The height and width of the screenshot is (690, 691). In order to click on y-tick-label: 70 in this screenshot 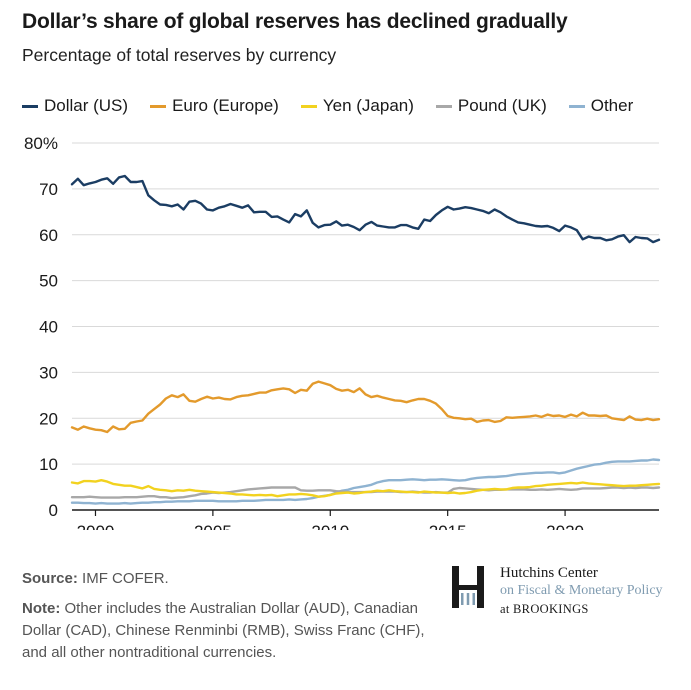, I will do `click(48, 189)`.